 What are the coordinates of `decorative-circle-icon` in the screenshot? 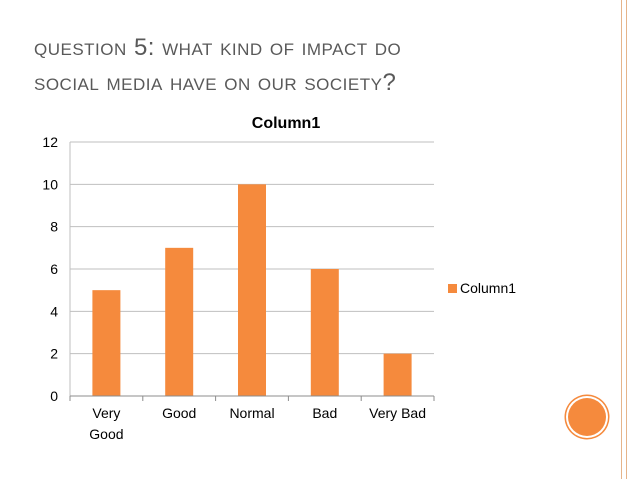 It's located at (587, 417).